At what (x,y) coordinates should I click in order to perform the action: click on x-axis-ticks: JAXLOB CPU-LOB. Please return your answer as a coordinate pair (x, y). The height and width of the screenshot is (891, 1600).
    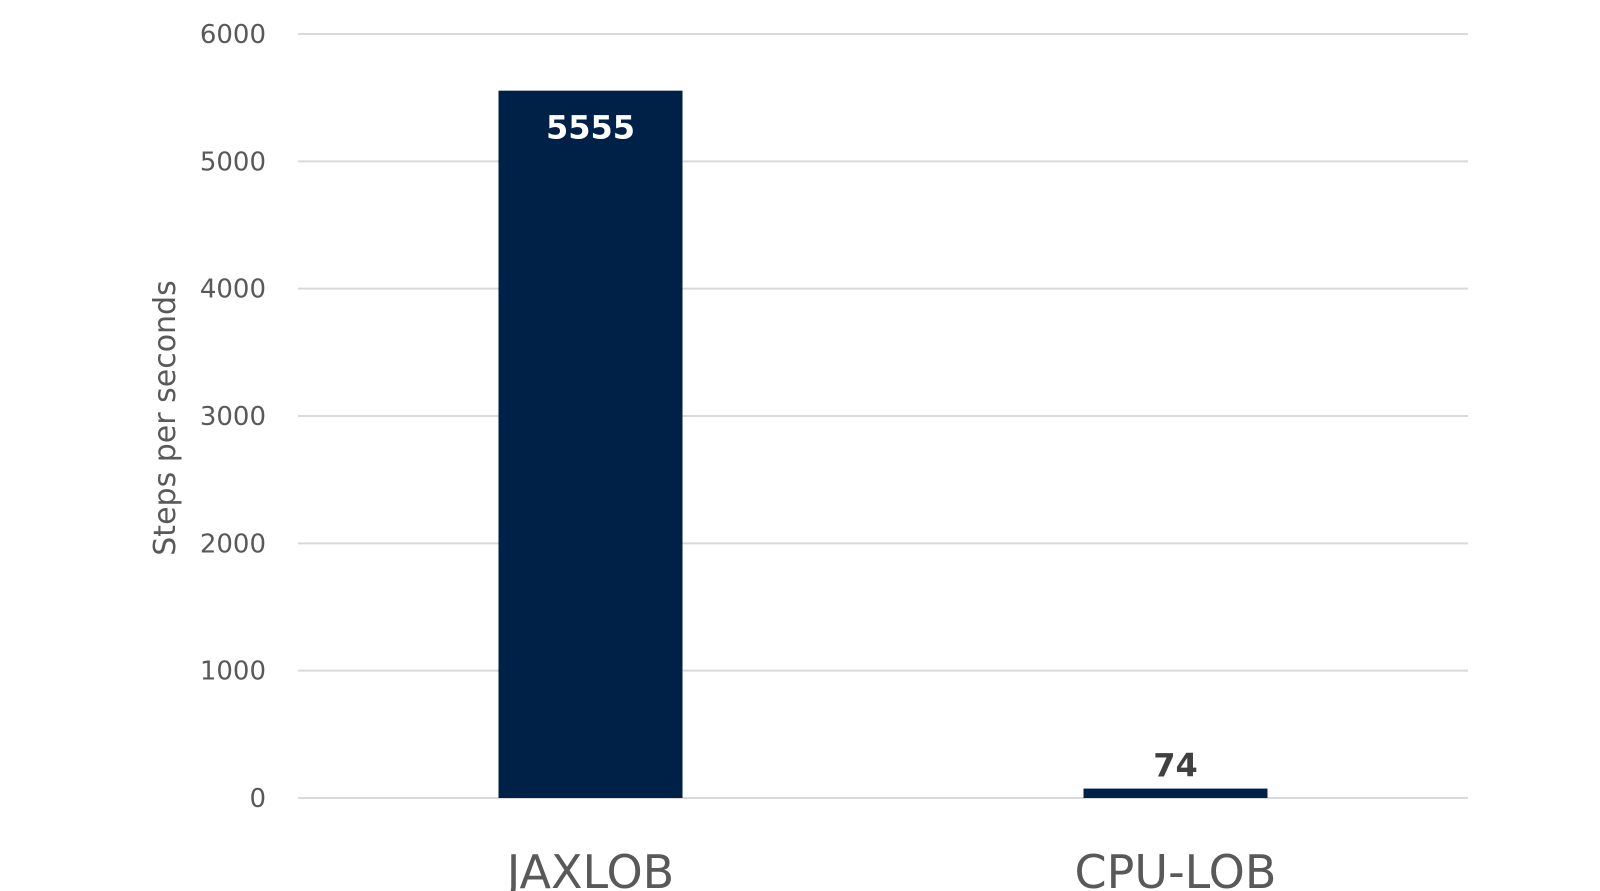
    Looking at the image, I should click on (890, 868).